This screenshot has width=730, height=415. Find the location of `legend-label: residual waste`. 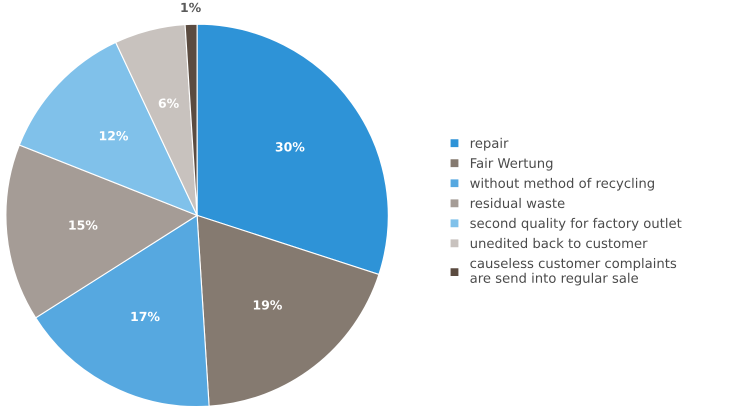

legend-label: residual waste is located at coordinates (517, 203).